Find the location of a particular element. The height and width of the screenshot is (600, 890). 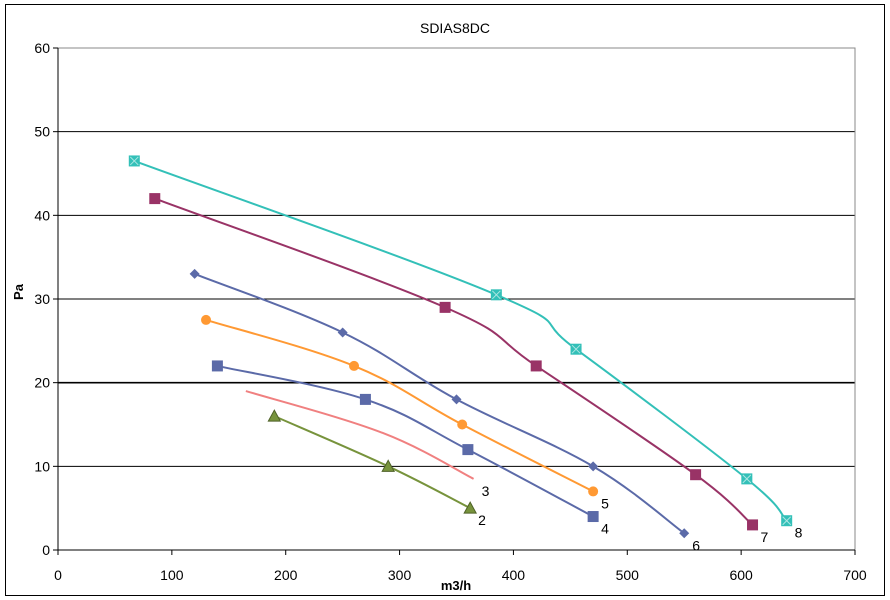

x-axis-label: m3/h is located at coordinates (456, 585).